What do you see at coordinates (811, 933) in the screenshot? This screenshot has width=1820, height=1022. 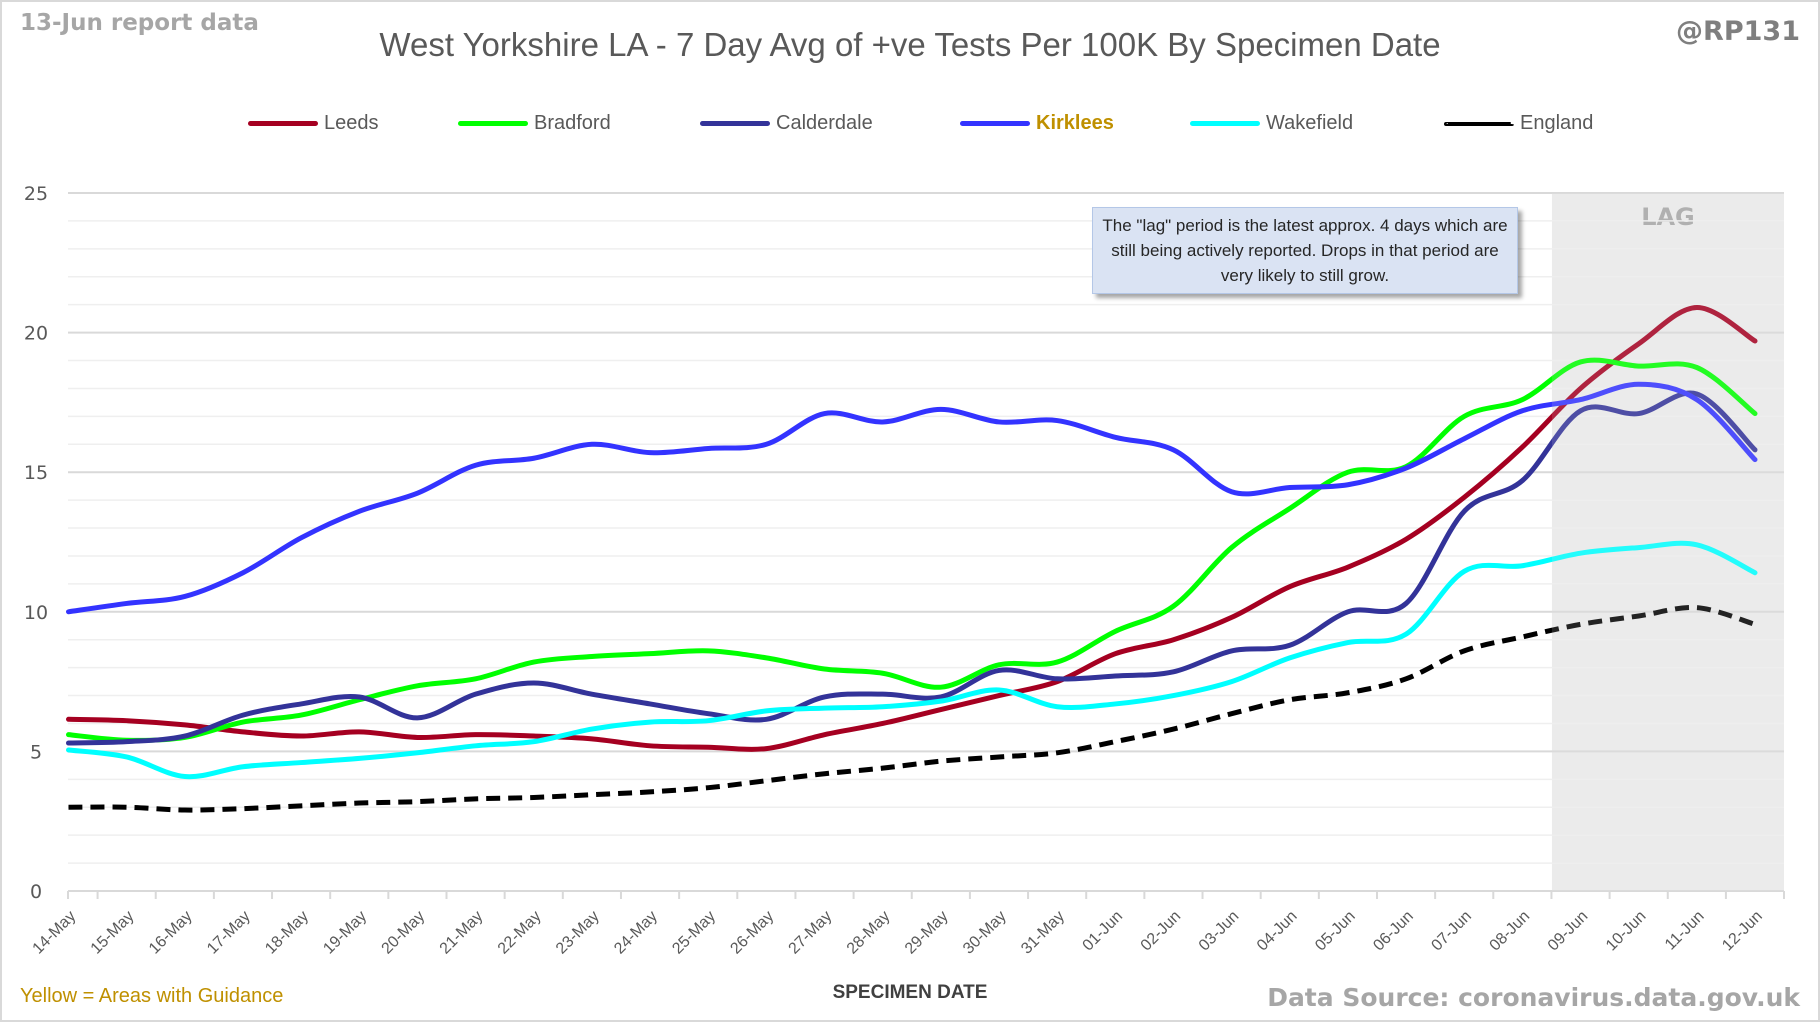 I see `x-tick-label: 27-May` at bounding box center [811, 933].